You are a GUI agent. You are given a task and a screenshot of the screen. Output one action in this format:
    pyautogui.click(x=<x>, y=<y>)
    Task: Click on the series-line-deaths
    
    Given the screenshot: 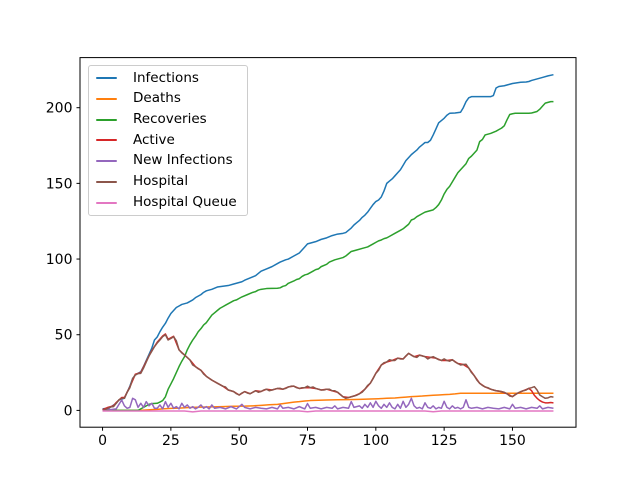 What is the action you would take?
    pyautogui.click(x=328, y=402)
    